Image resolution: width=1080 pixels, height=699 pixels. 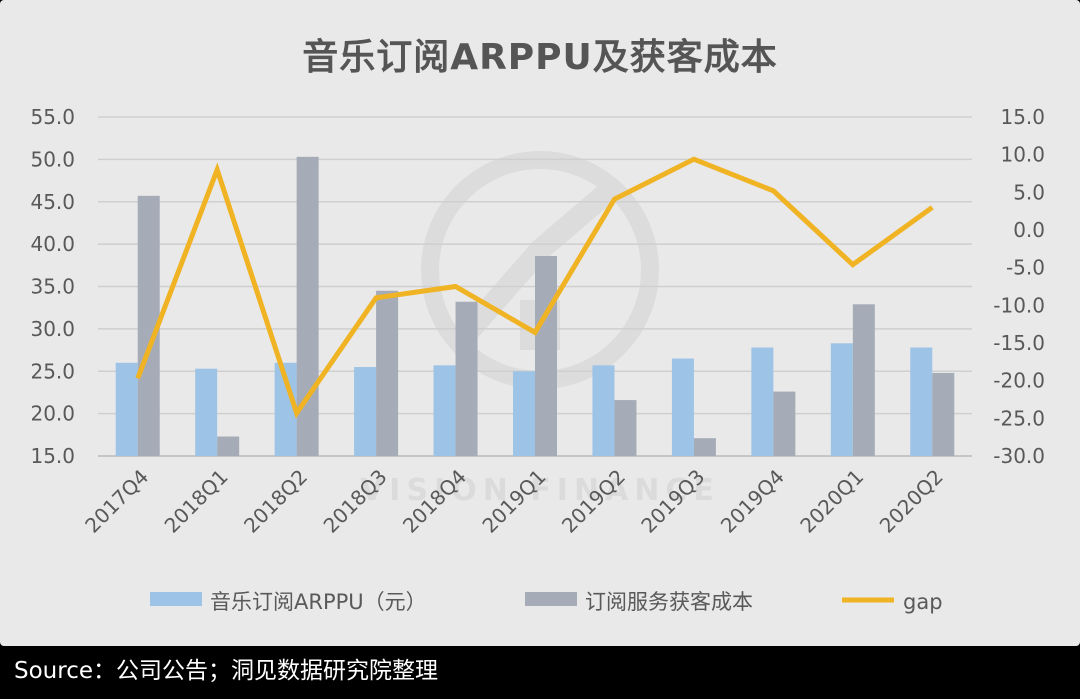 What do you see at coordinates (551, 599) in the screenshot?
I see `legend-swatch-acquisition-cost` at bounding box center [551, 599].